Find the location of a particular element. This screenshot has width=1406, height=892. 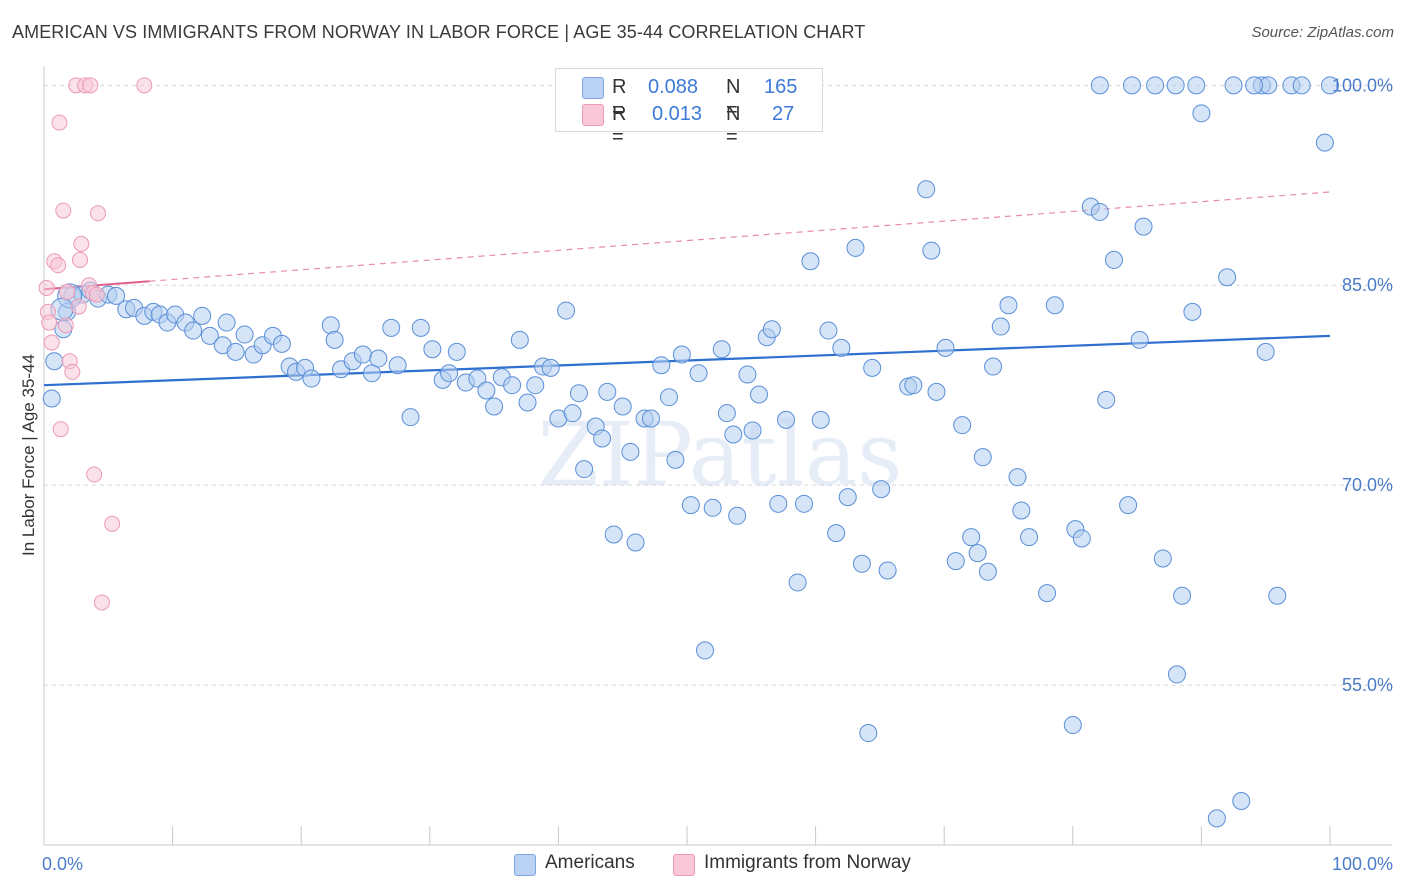

legend-swatch-pink is located at coordinates (593, 115).